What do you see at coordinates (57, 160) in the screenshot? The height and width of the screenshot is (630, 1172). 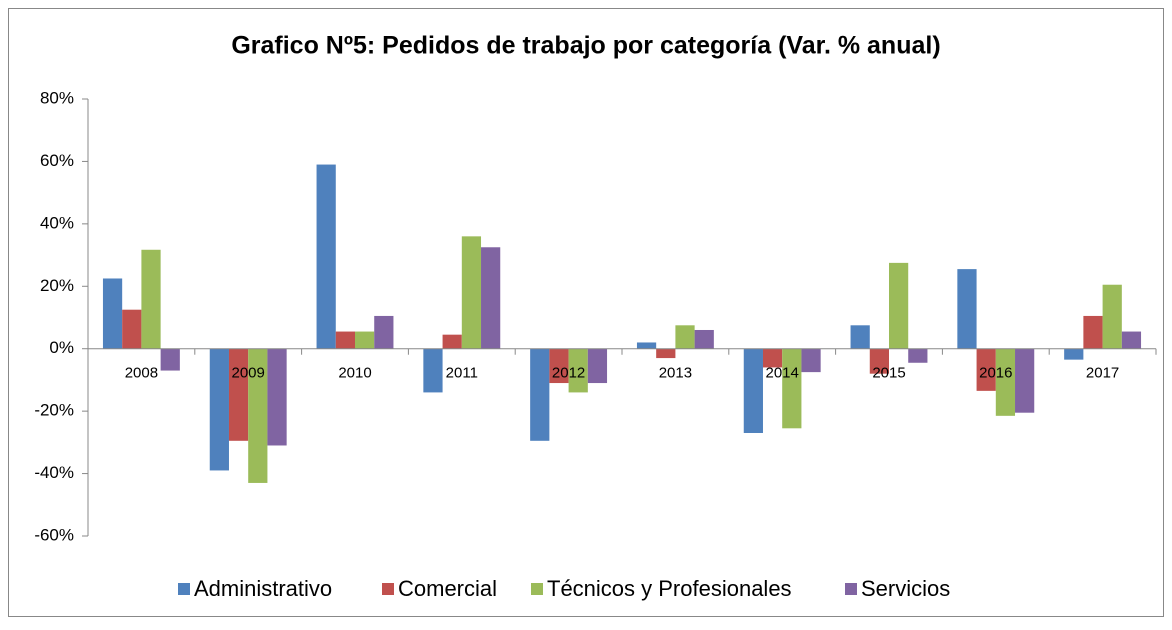 I see `y-tick-label: 60%` at bounding box center [57, 160].